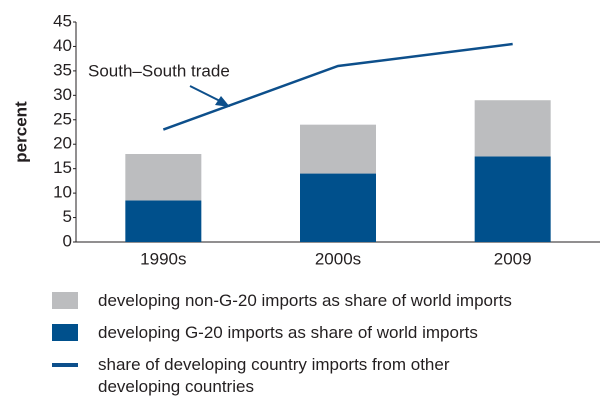  What do you see at coordinates (62, 69) in the screenshot?
I see `y-tick-label: 35` at bounding box center [62, 69].